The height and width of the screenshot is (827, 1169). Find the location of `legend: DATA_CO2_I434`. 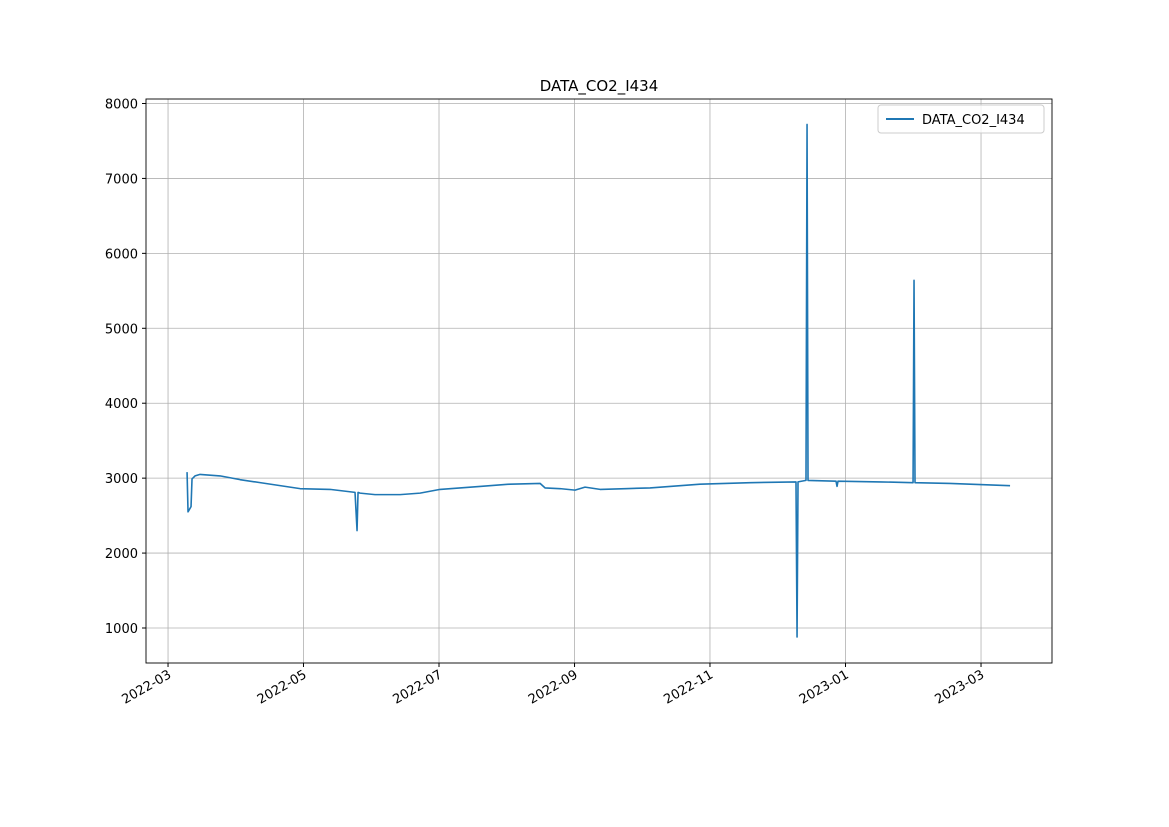

legend: DATA_CO2_I434 is located at coordinates (961, 119).